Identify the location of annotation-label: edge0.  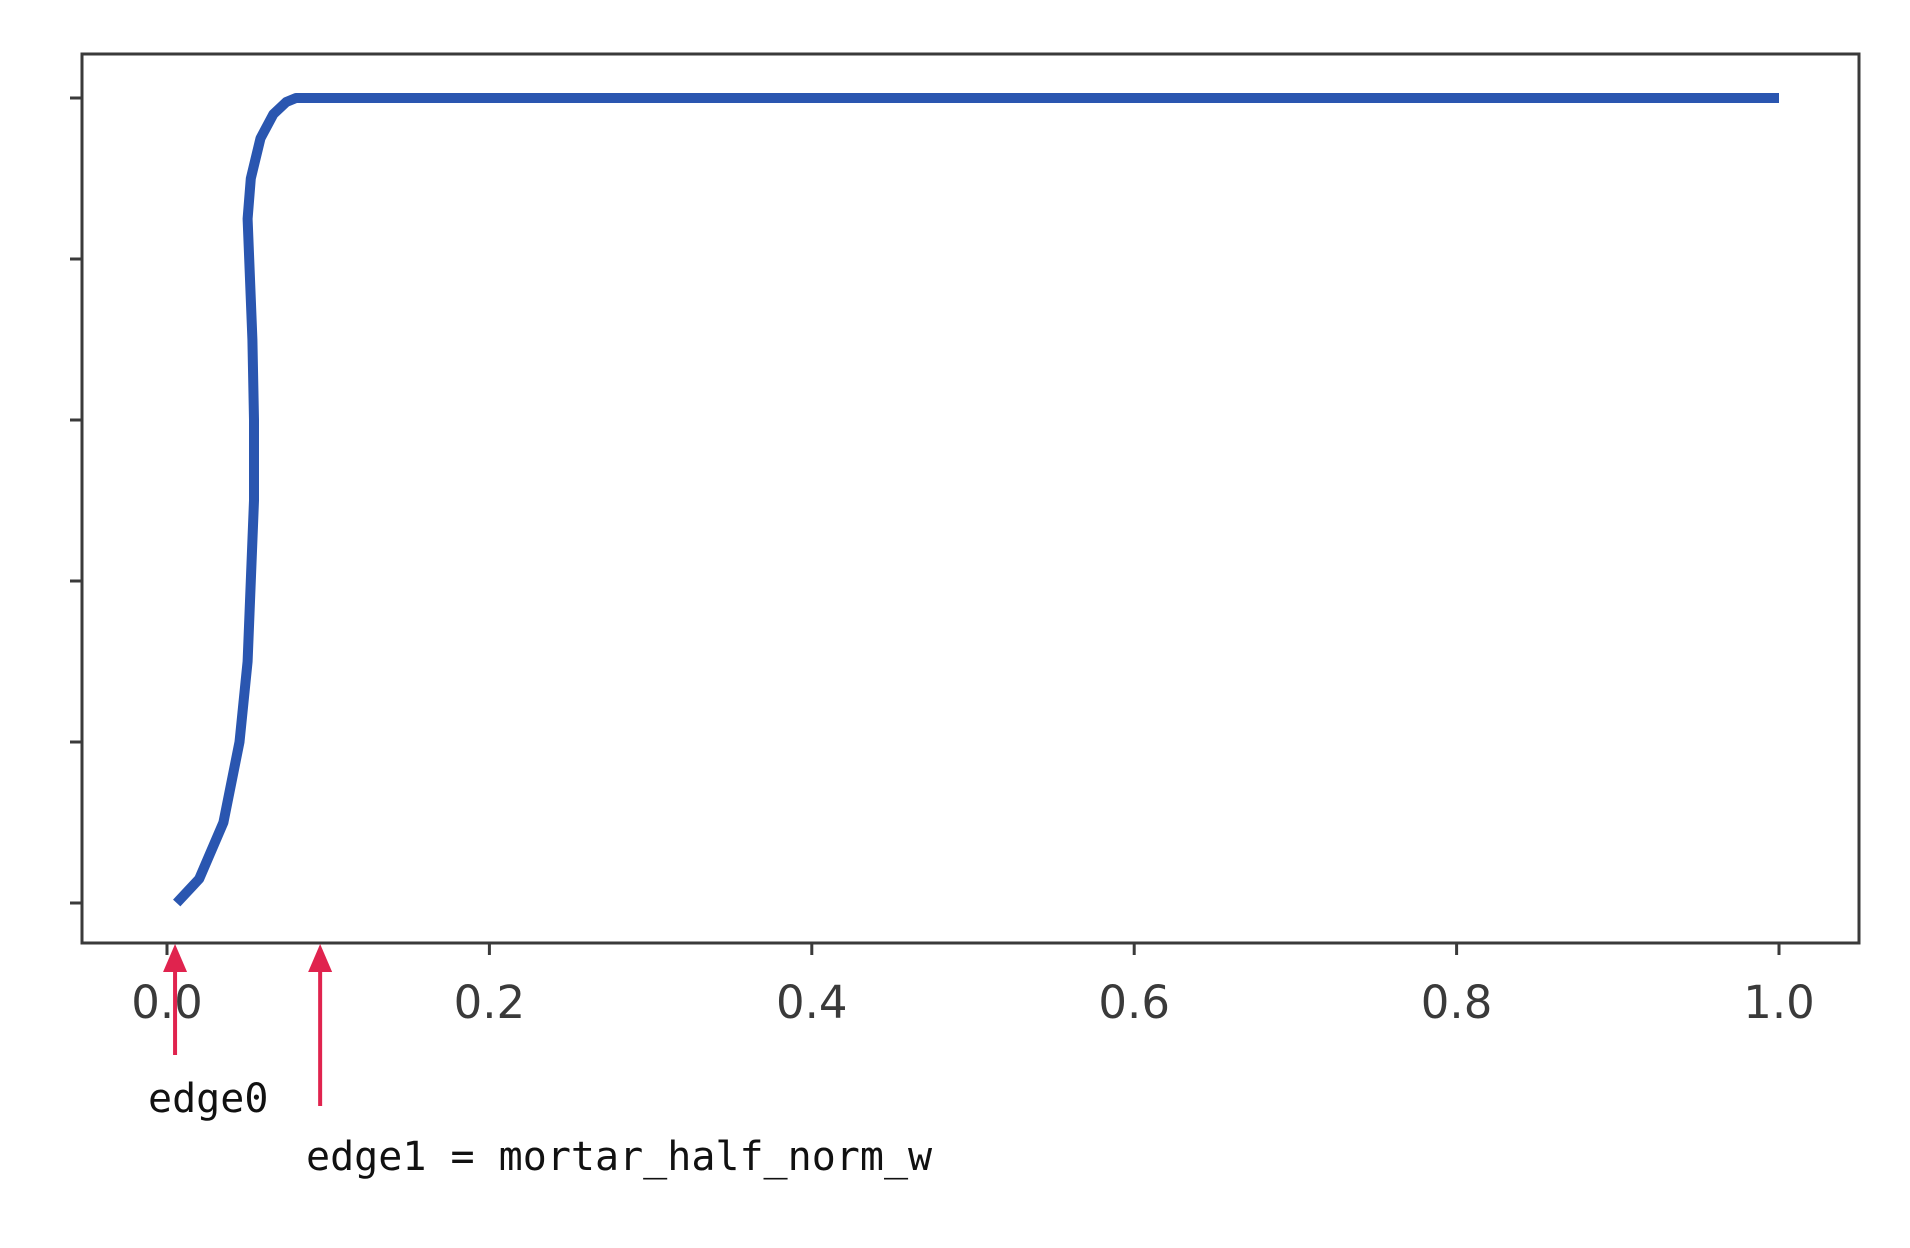
(208, 1099).